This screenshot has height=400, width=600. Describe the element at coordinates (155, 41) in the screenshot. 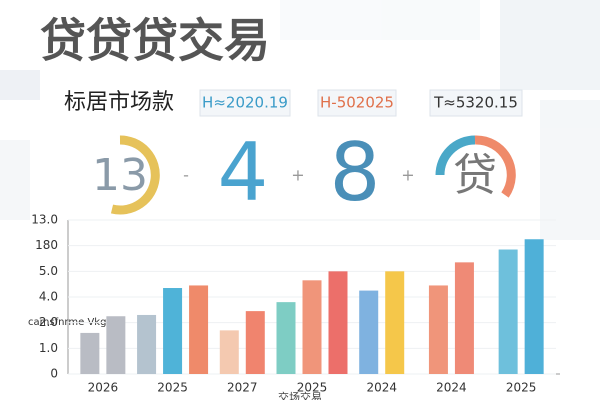

I see `title: 贷贷贷交易` at that location.